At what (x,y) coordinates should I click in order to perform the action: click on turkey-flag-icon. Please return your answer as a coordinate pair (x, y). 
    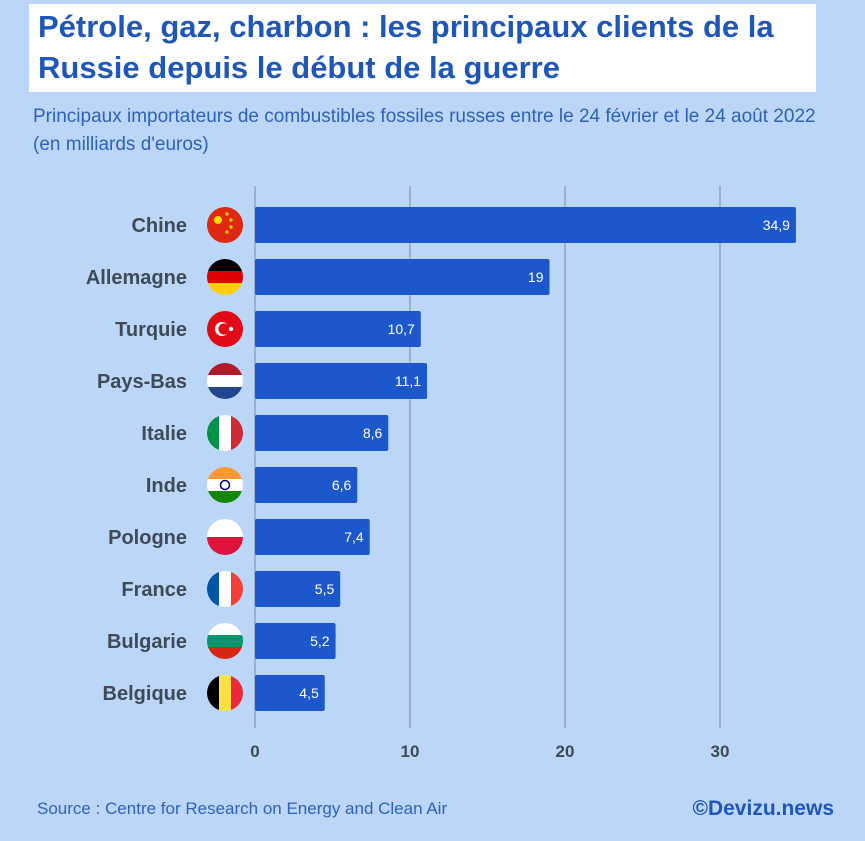
    Looking at the image, I should click on (225, 329).